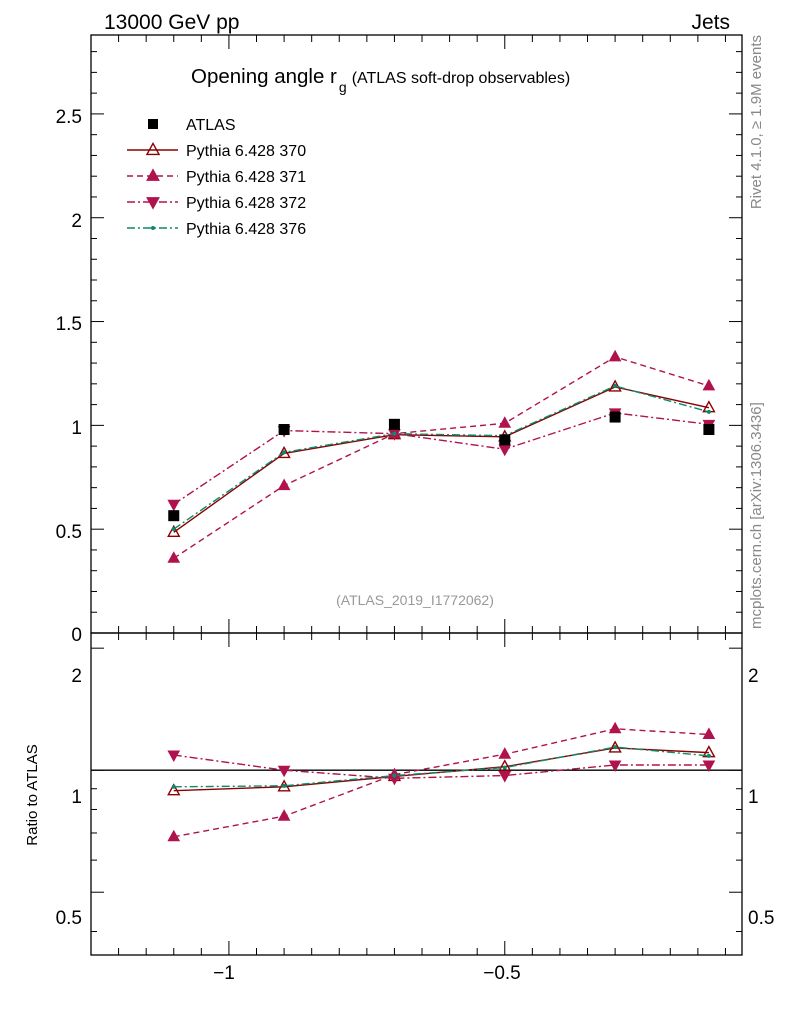 This screenshot has height=1024, width=786. What do you see at coordinates (756, 515) in the screenshot?
I see `mcplots-label: mcplots.cern.ch [arXiv:1306.3436]` at bounding box center [756, 515].